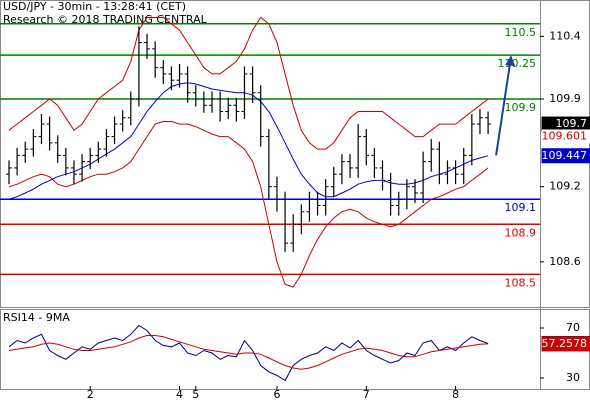 The width and height of the screenshot is (590, 400). I want to click on y-tick-label: 108.6, so click(565, 261).